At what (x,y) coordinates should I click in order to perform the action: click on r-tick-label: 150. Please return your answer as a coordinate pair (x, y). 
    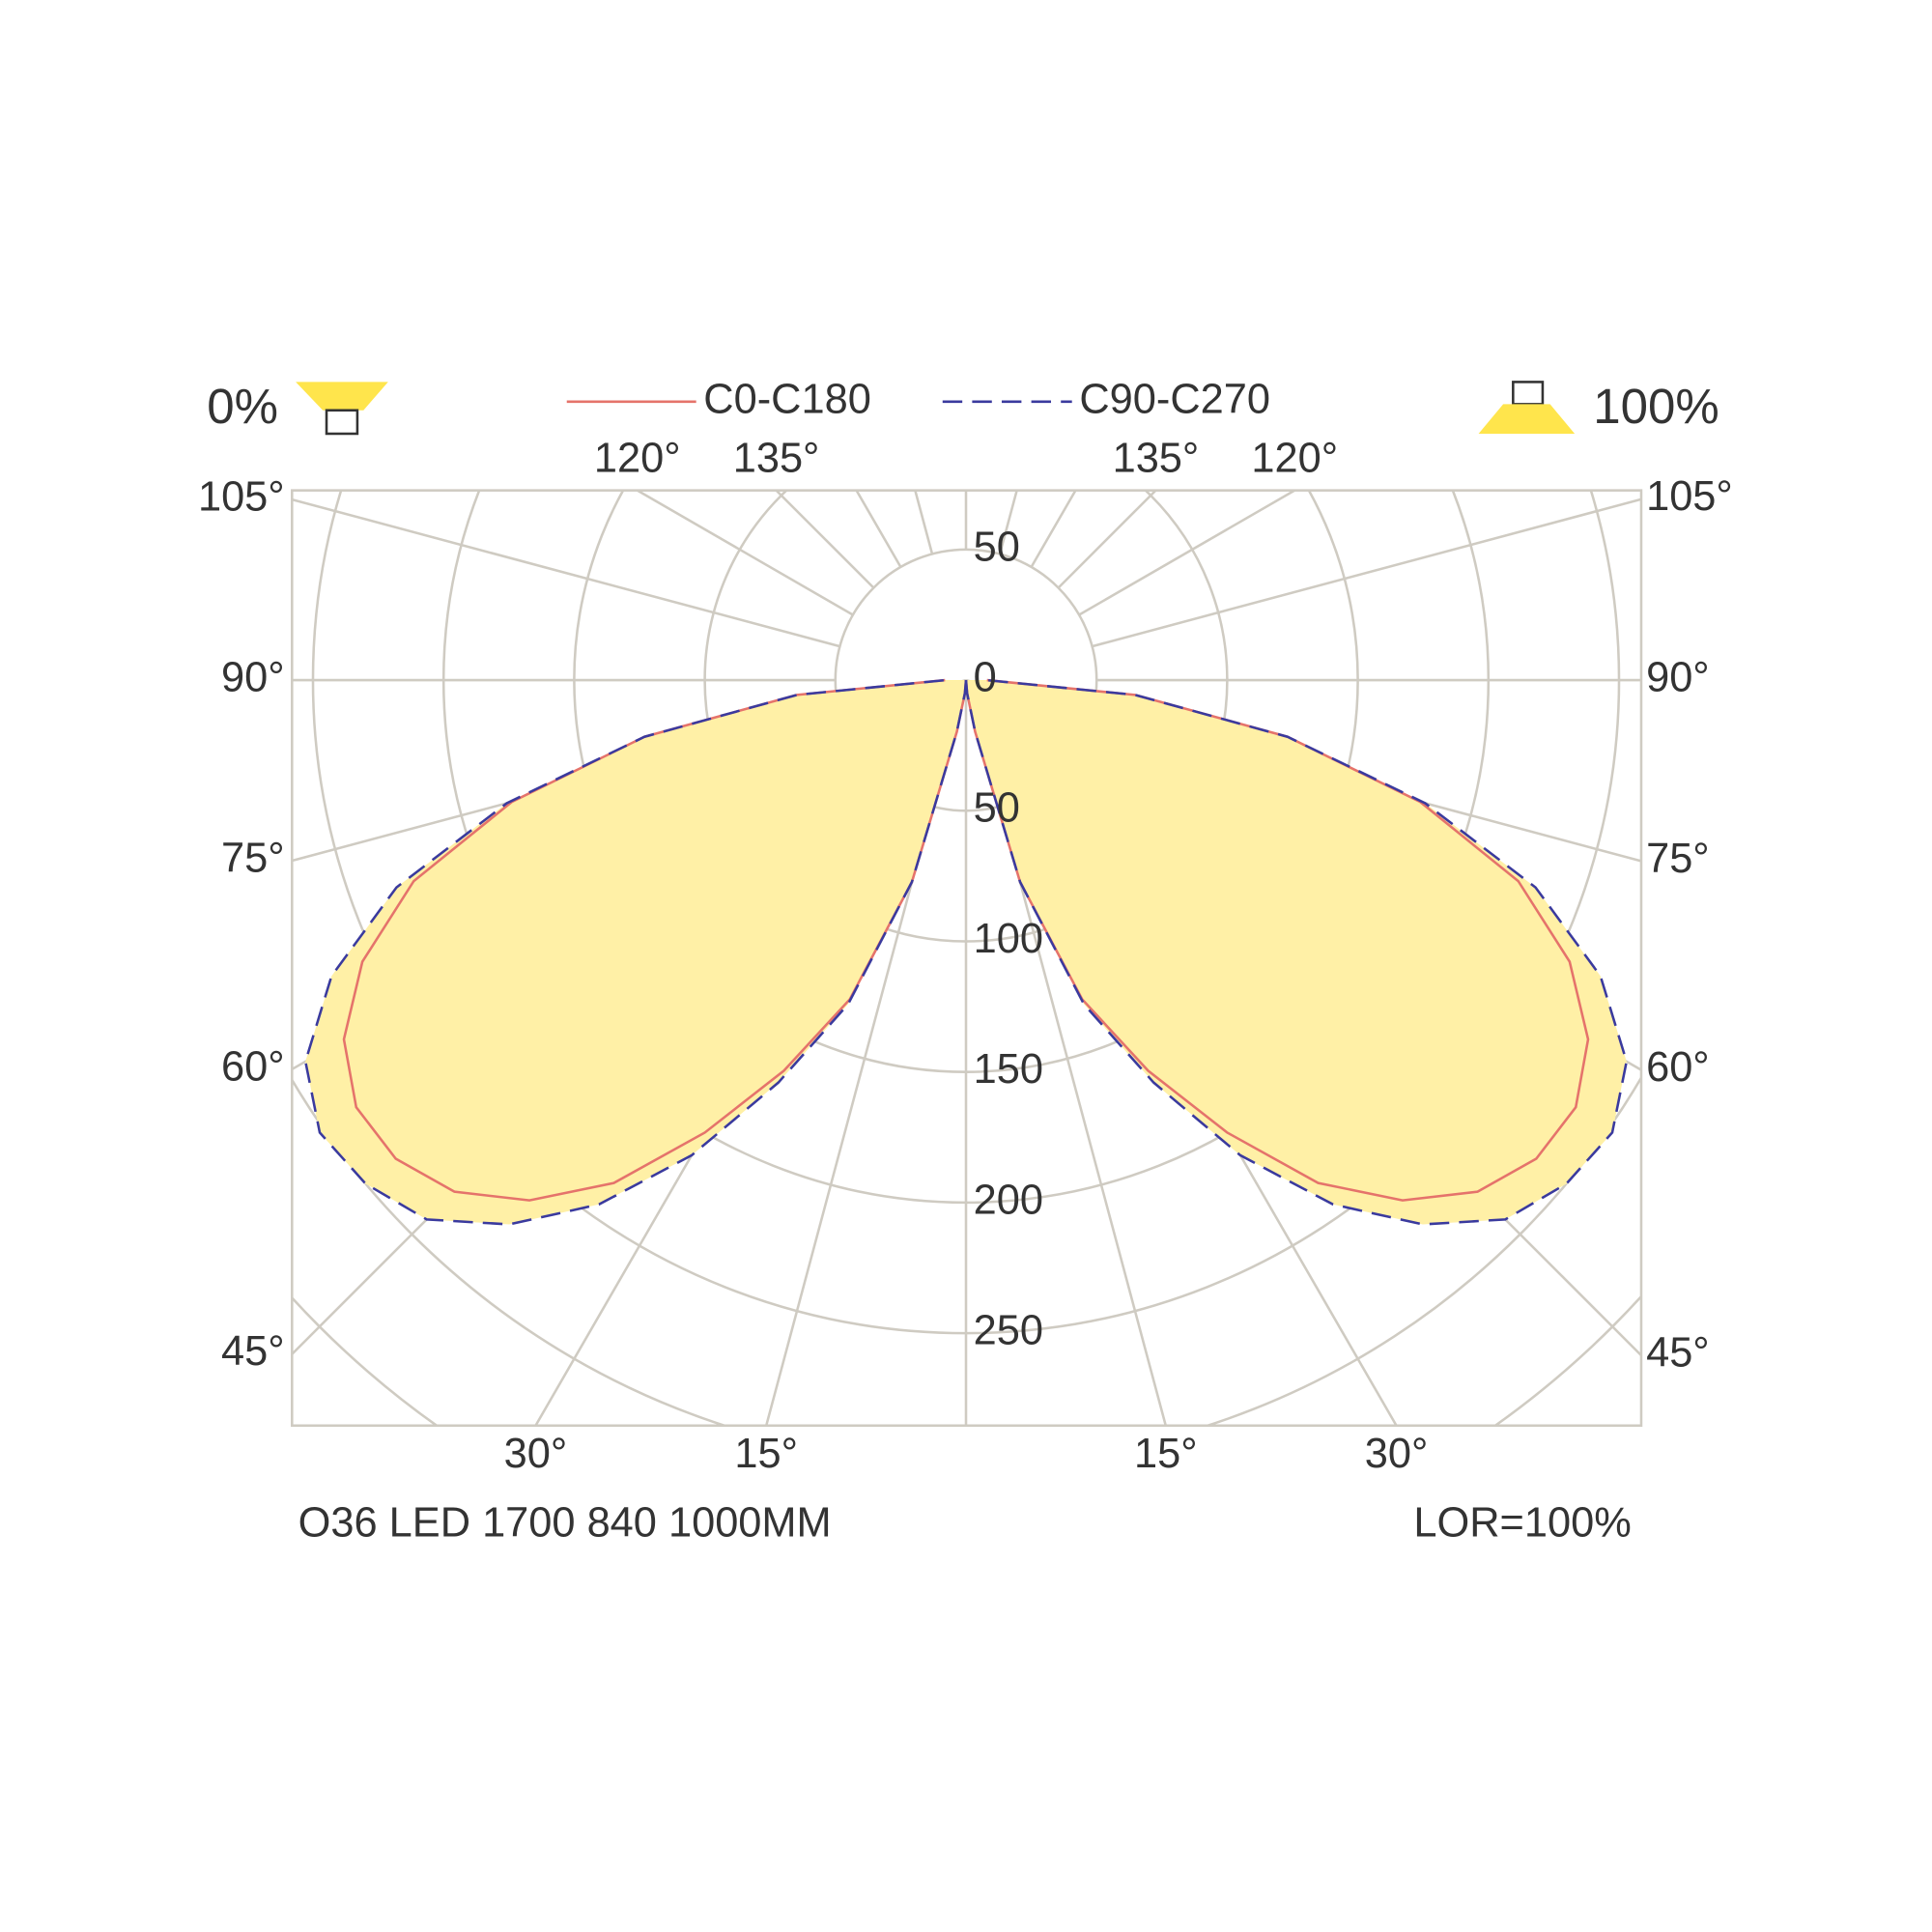
    Looking at the image, I should click on (1008, 1069).